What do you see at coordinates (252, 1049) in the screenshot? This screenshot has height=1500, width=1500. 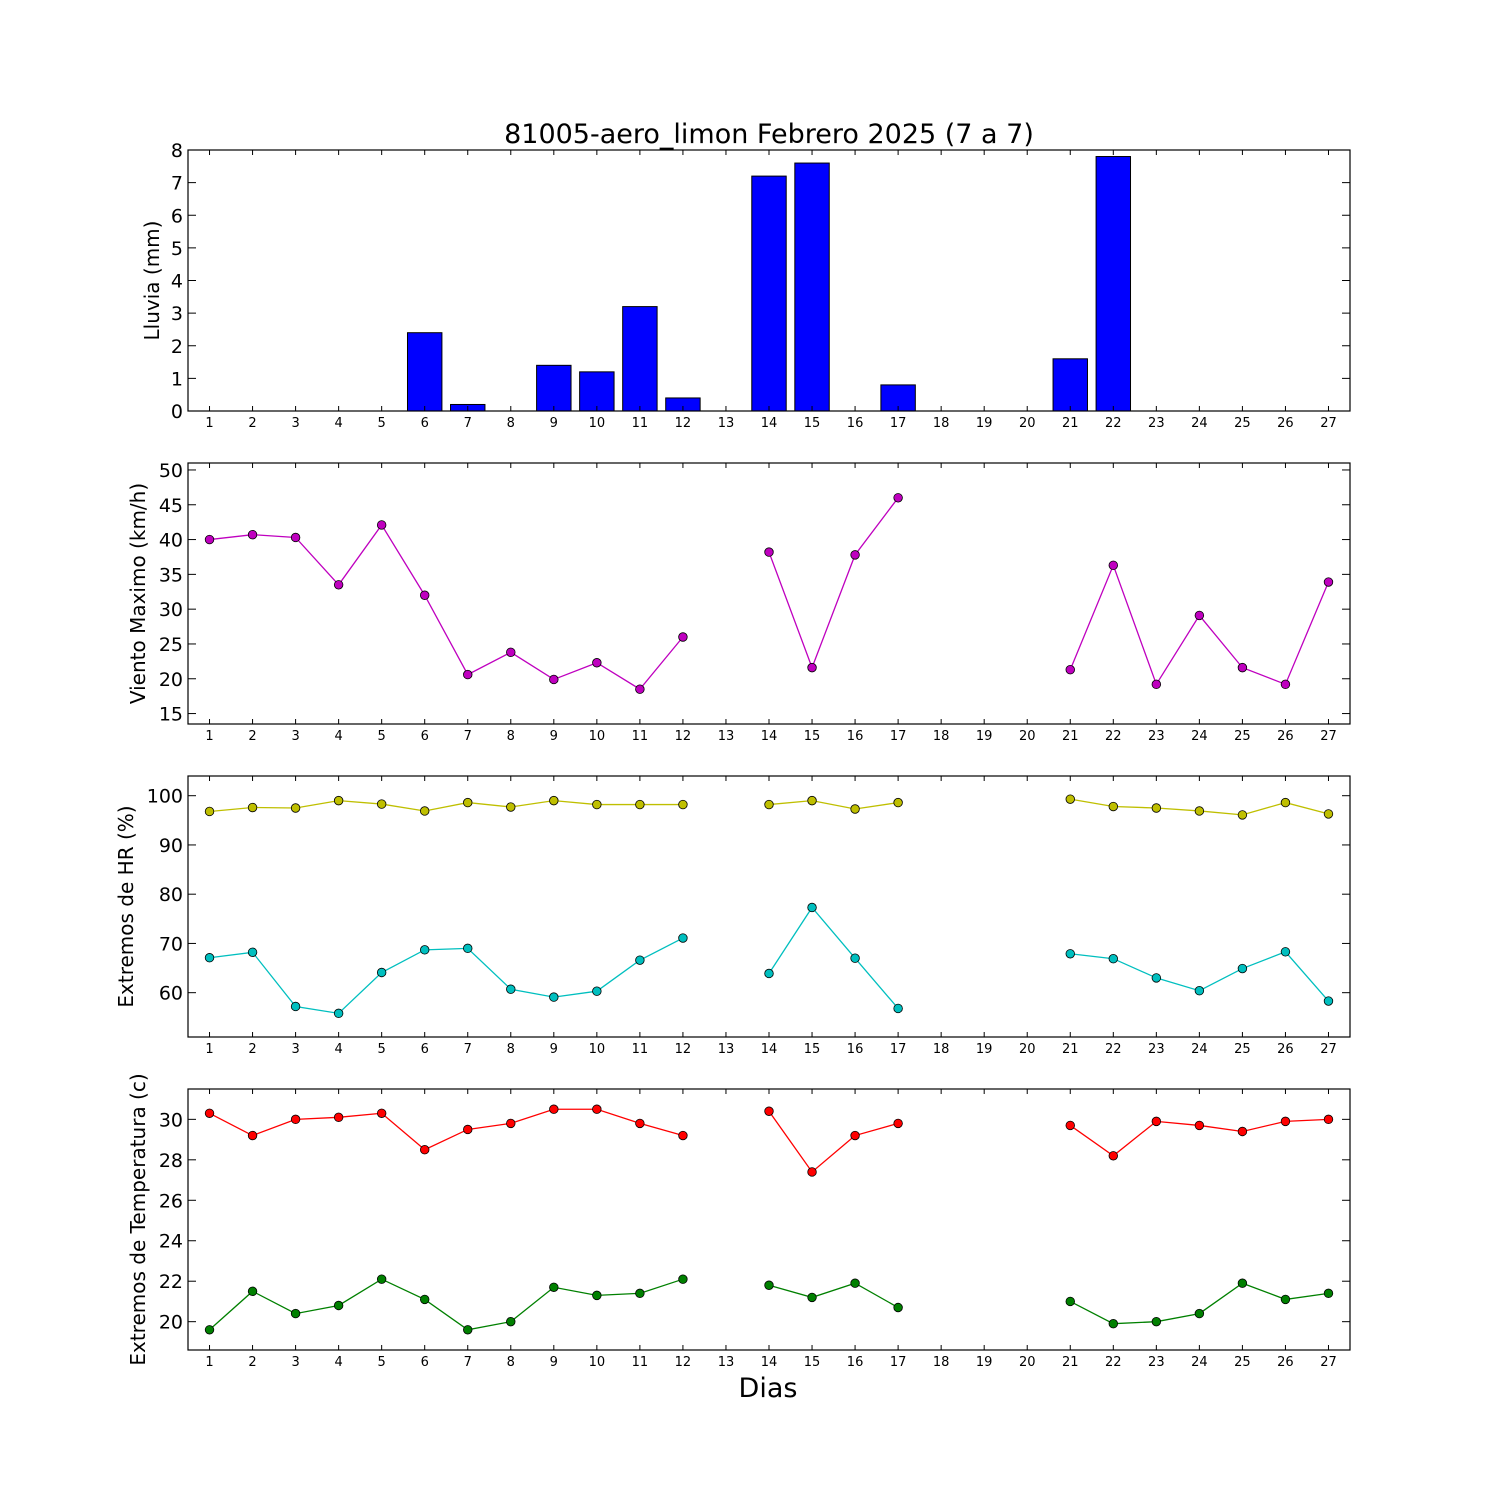 I see `x-tick-label: 2` at bounding box center [252, 1049].